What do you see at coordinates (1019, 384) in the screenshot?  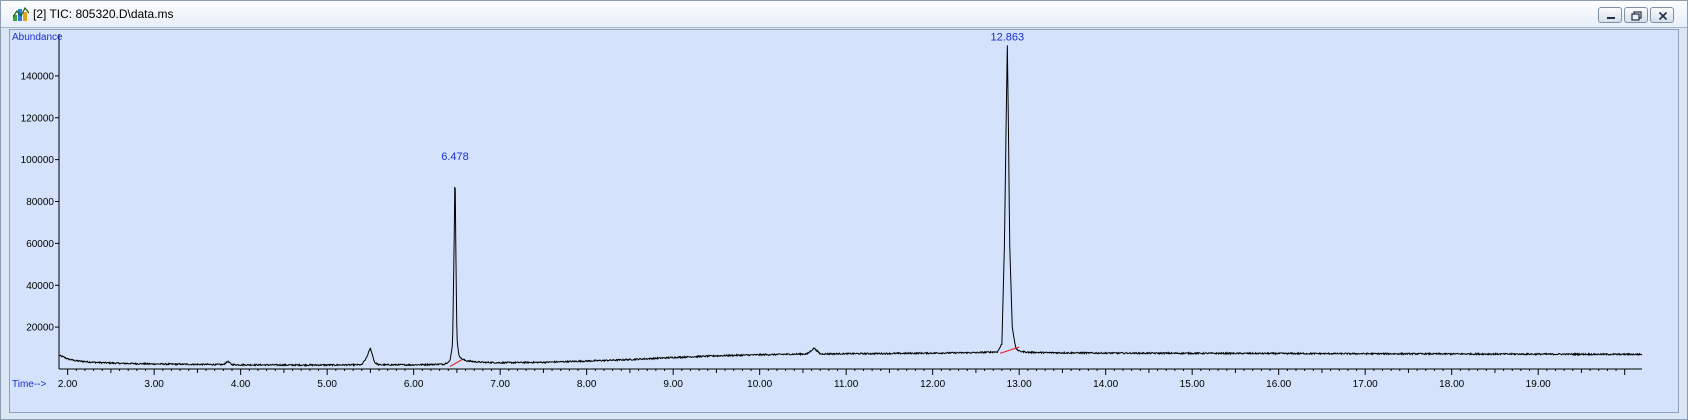 I see `x-tick-label: 13.00` at bounding box center [1019, 384].